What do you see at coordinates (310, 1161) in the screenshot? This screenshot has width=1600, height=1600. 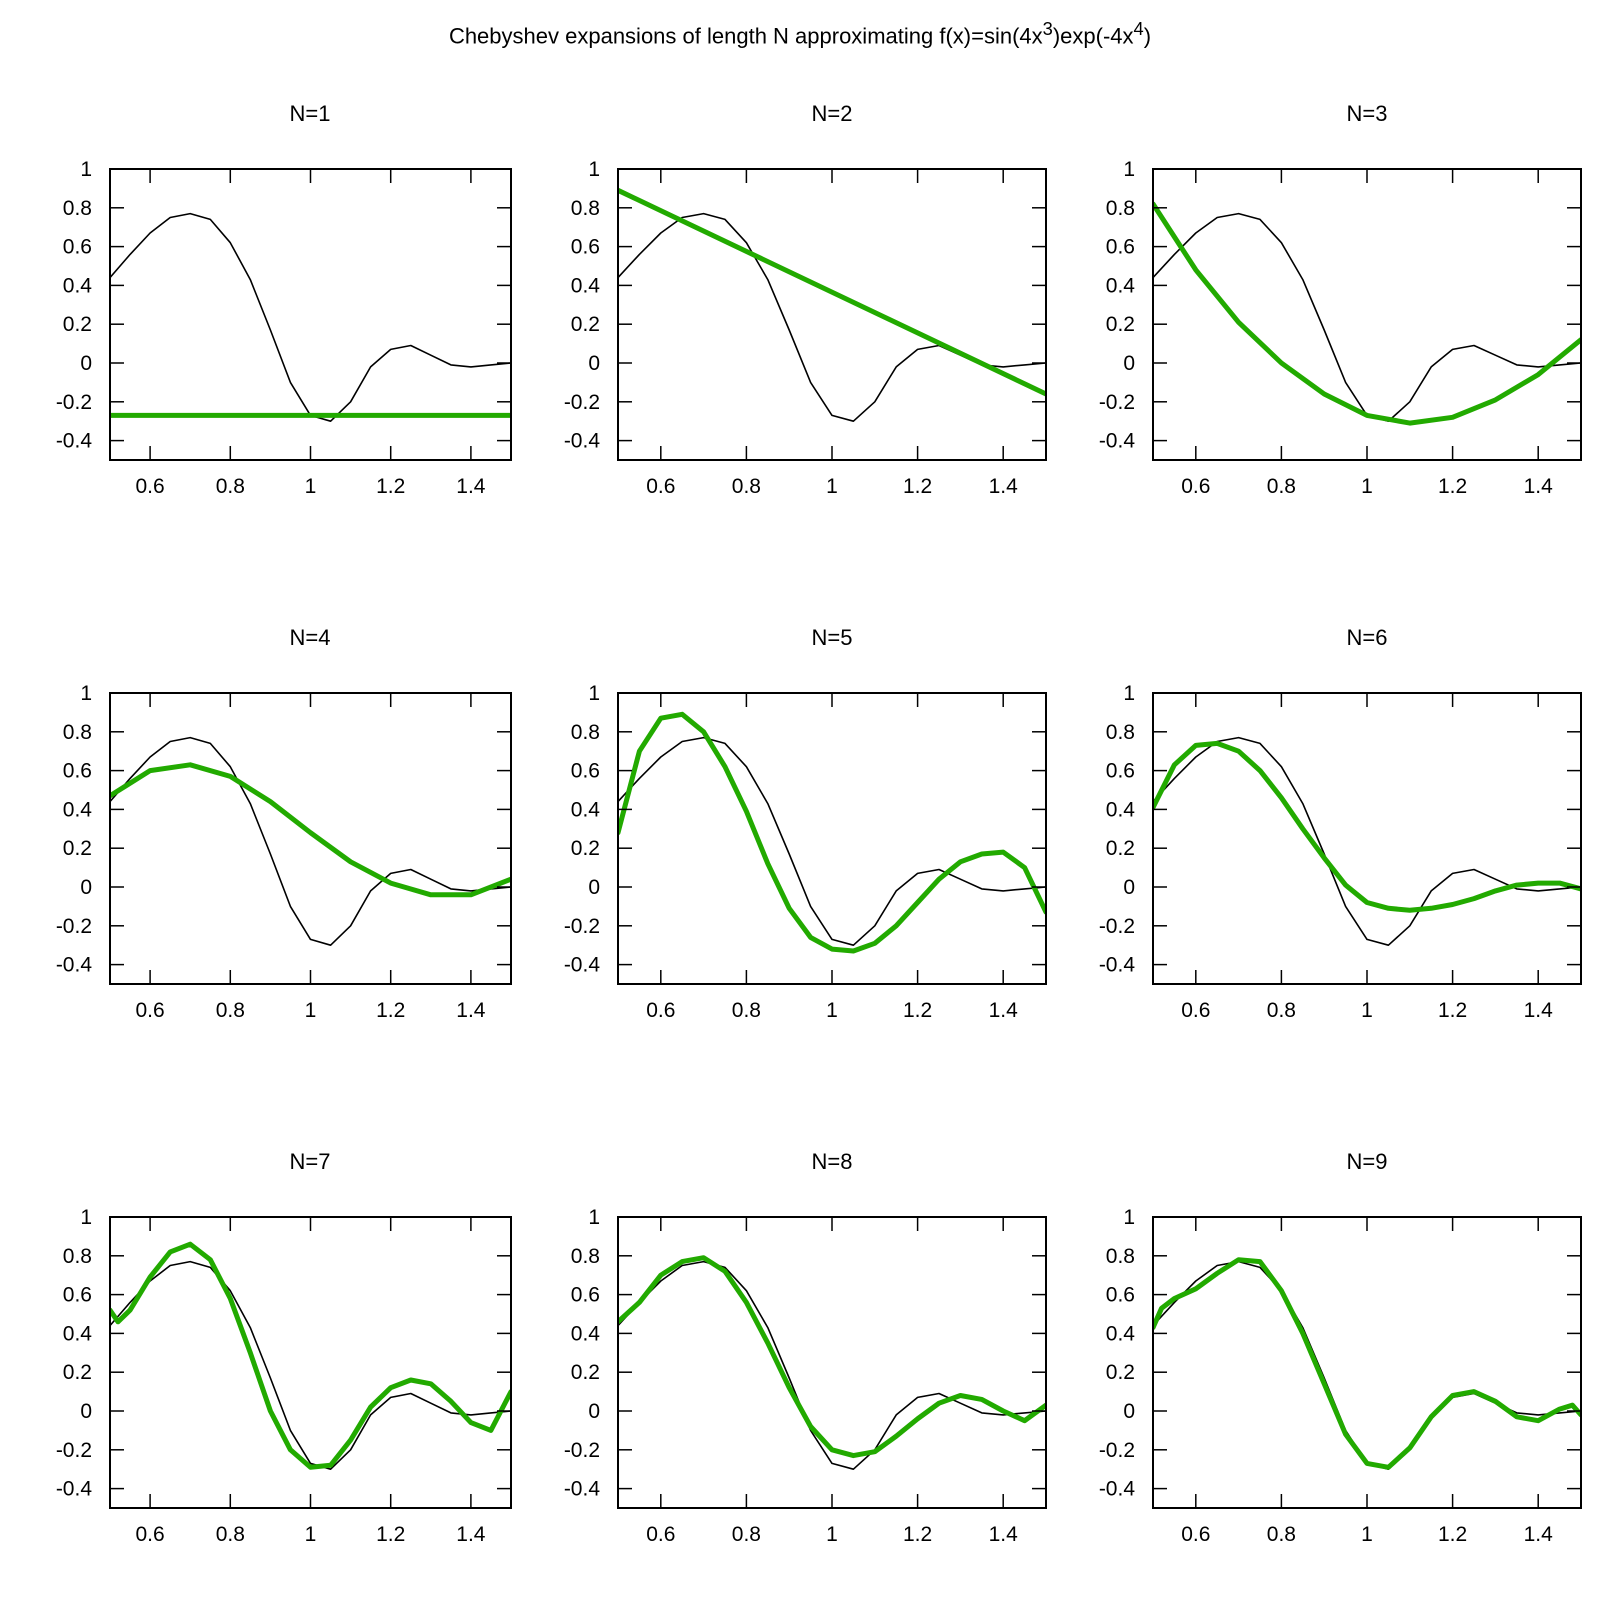 I see `panel-title: N=7` at bounding box center [310, 1161].